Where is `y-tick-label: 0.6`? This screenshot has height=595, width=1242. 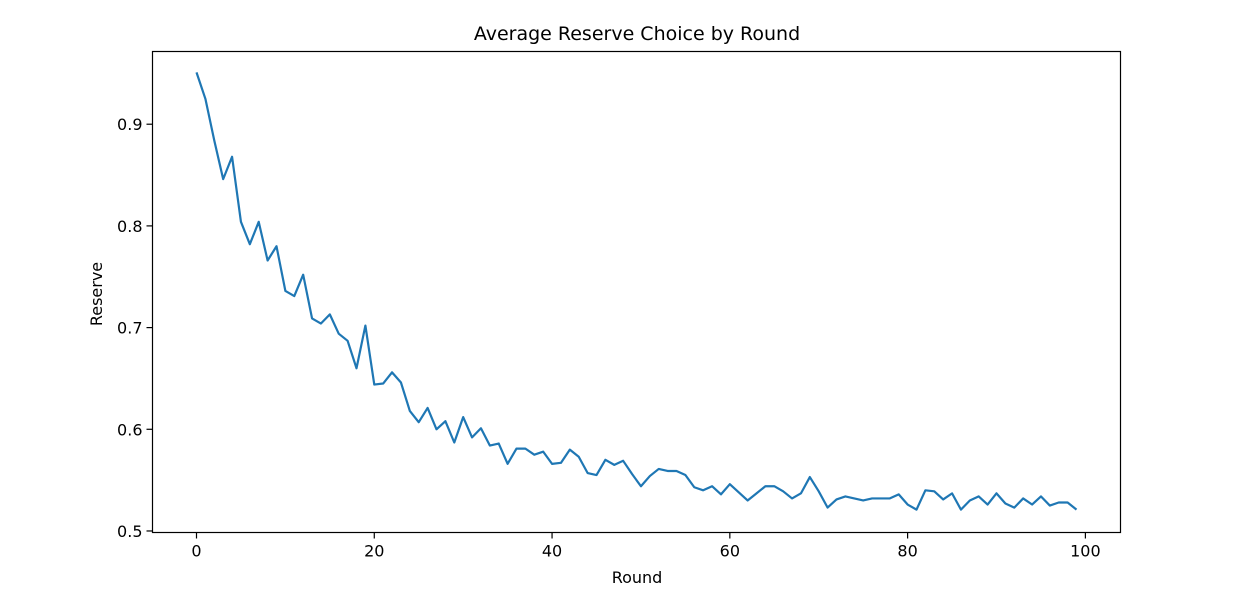 y-tick-label: 0.6 is located at coordinates (129, 429).